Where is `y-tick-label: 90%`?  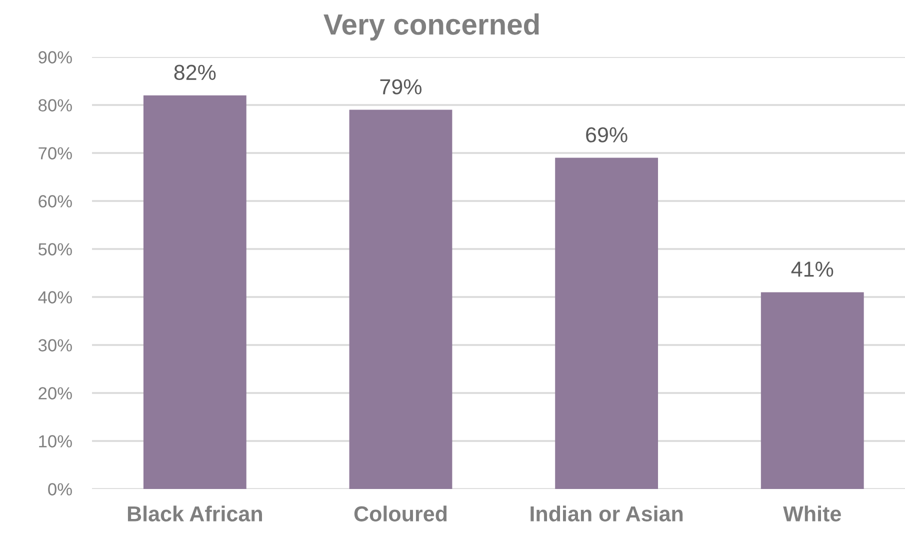 y-tick-label: 90% is located at coordinates (55, 57).